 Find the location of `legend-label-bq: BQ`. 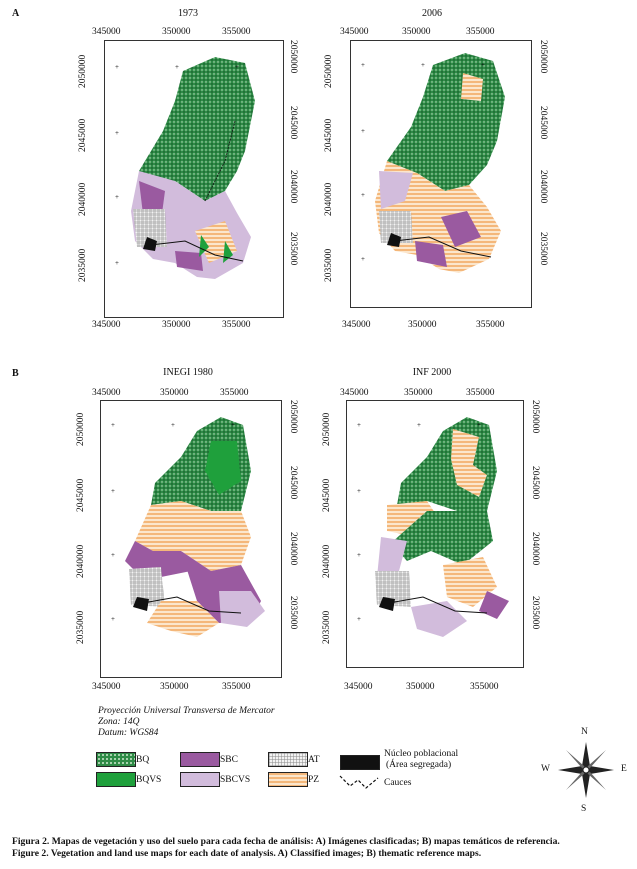

legend-label-bq: BQ is located at coordinates (143, 760).